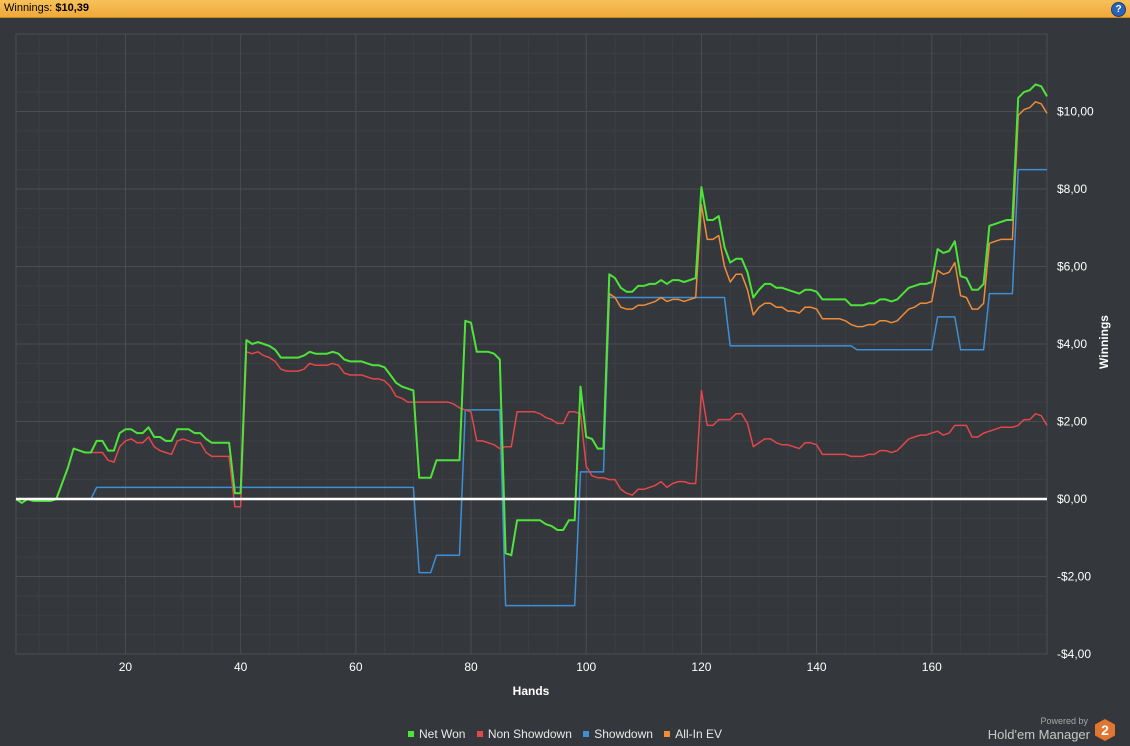 Image resolution: width=1130 pixels, height=746 pixels. Describe the element at coordinates (1104, 342) in the screenshot. I see `y-axis-label: Winnings` at that location.